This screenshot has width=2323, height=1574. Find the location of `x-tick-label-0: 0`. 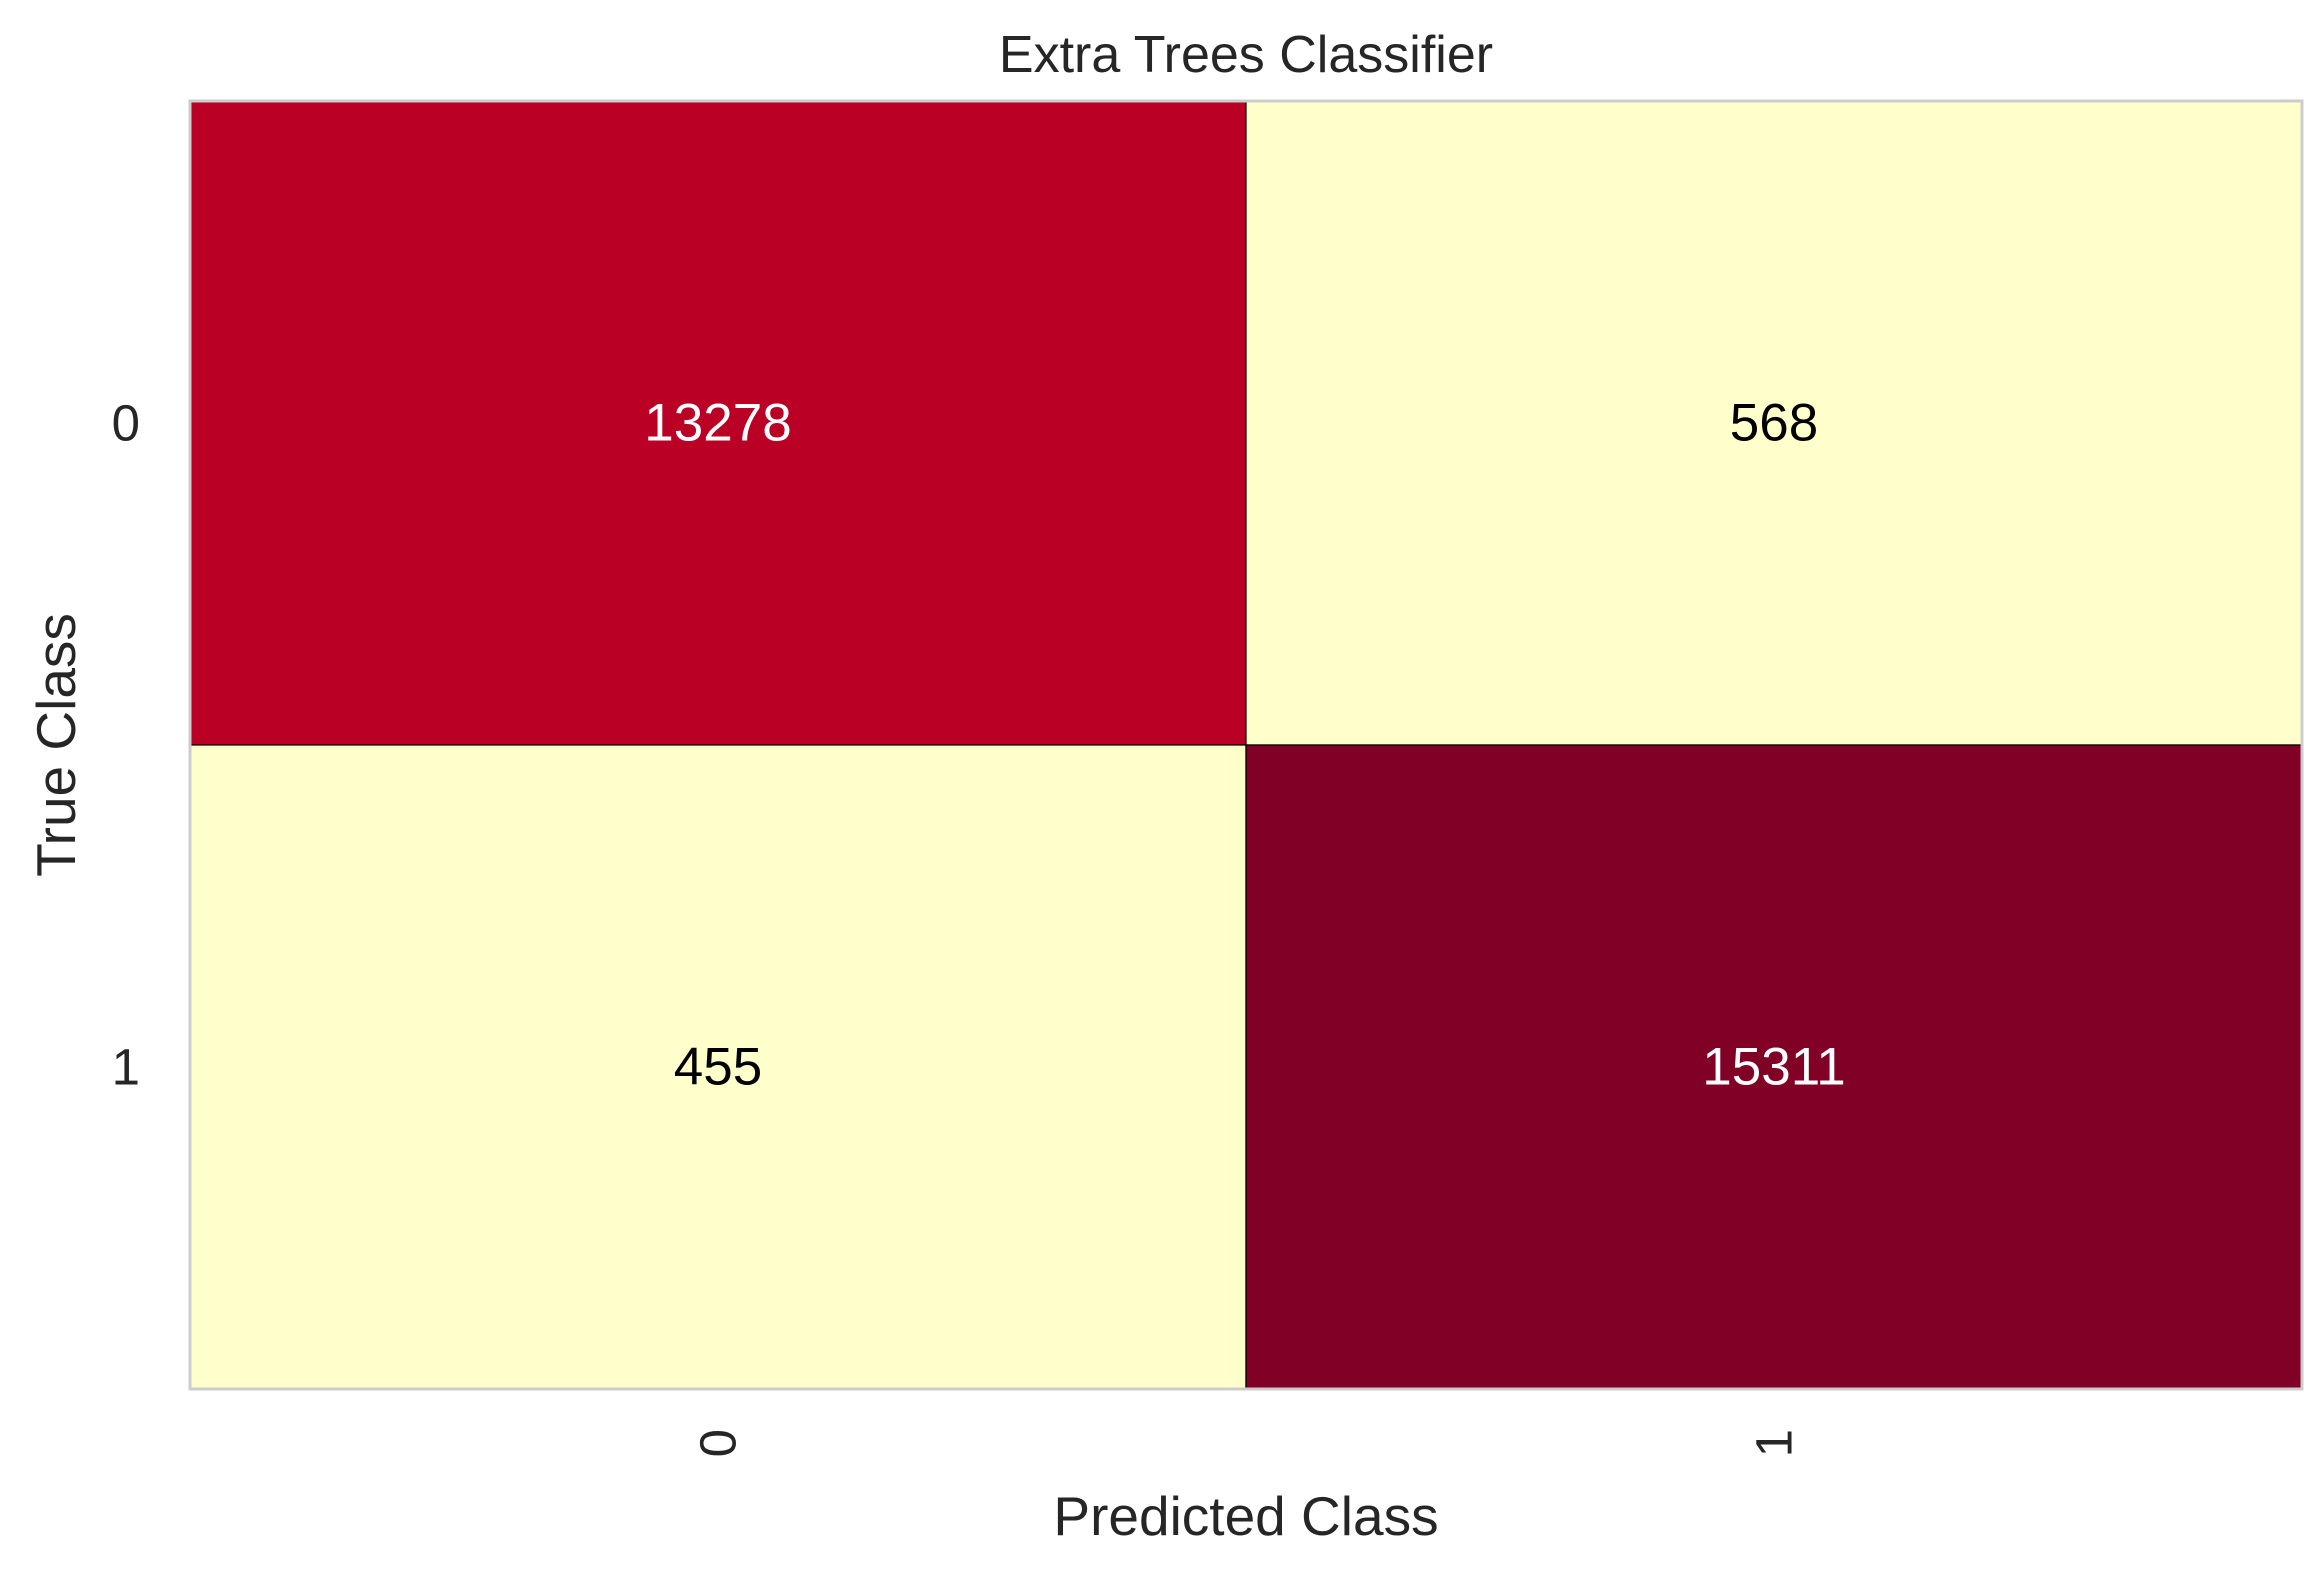

x-tick-label-0: 0 is located at coordinates (718, 1443).